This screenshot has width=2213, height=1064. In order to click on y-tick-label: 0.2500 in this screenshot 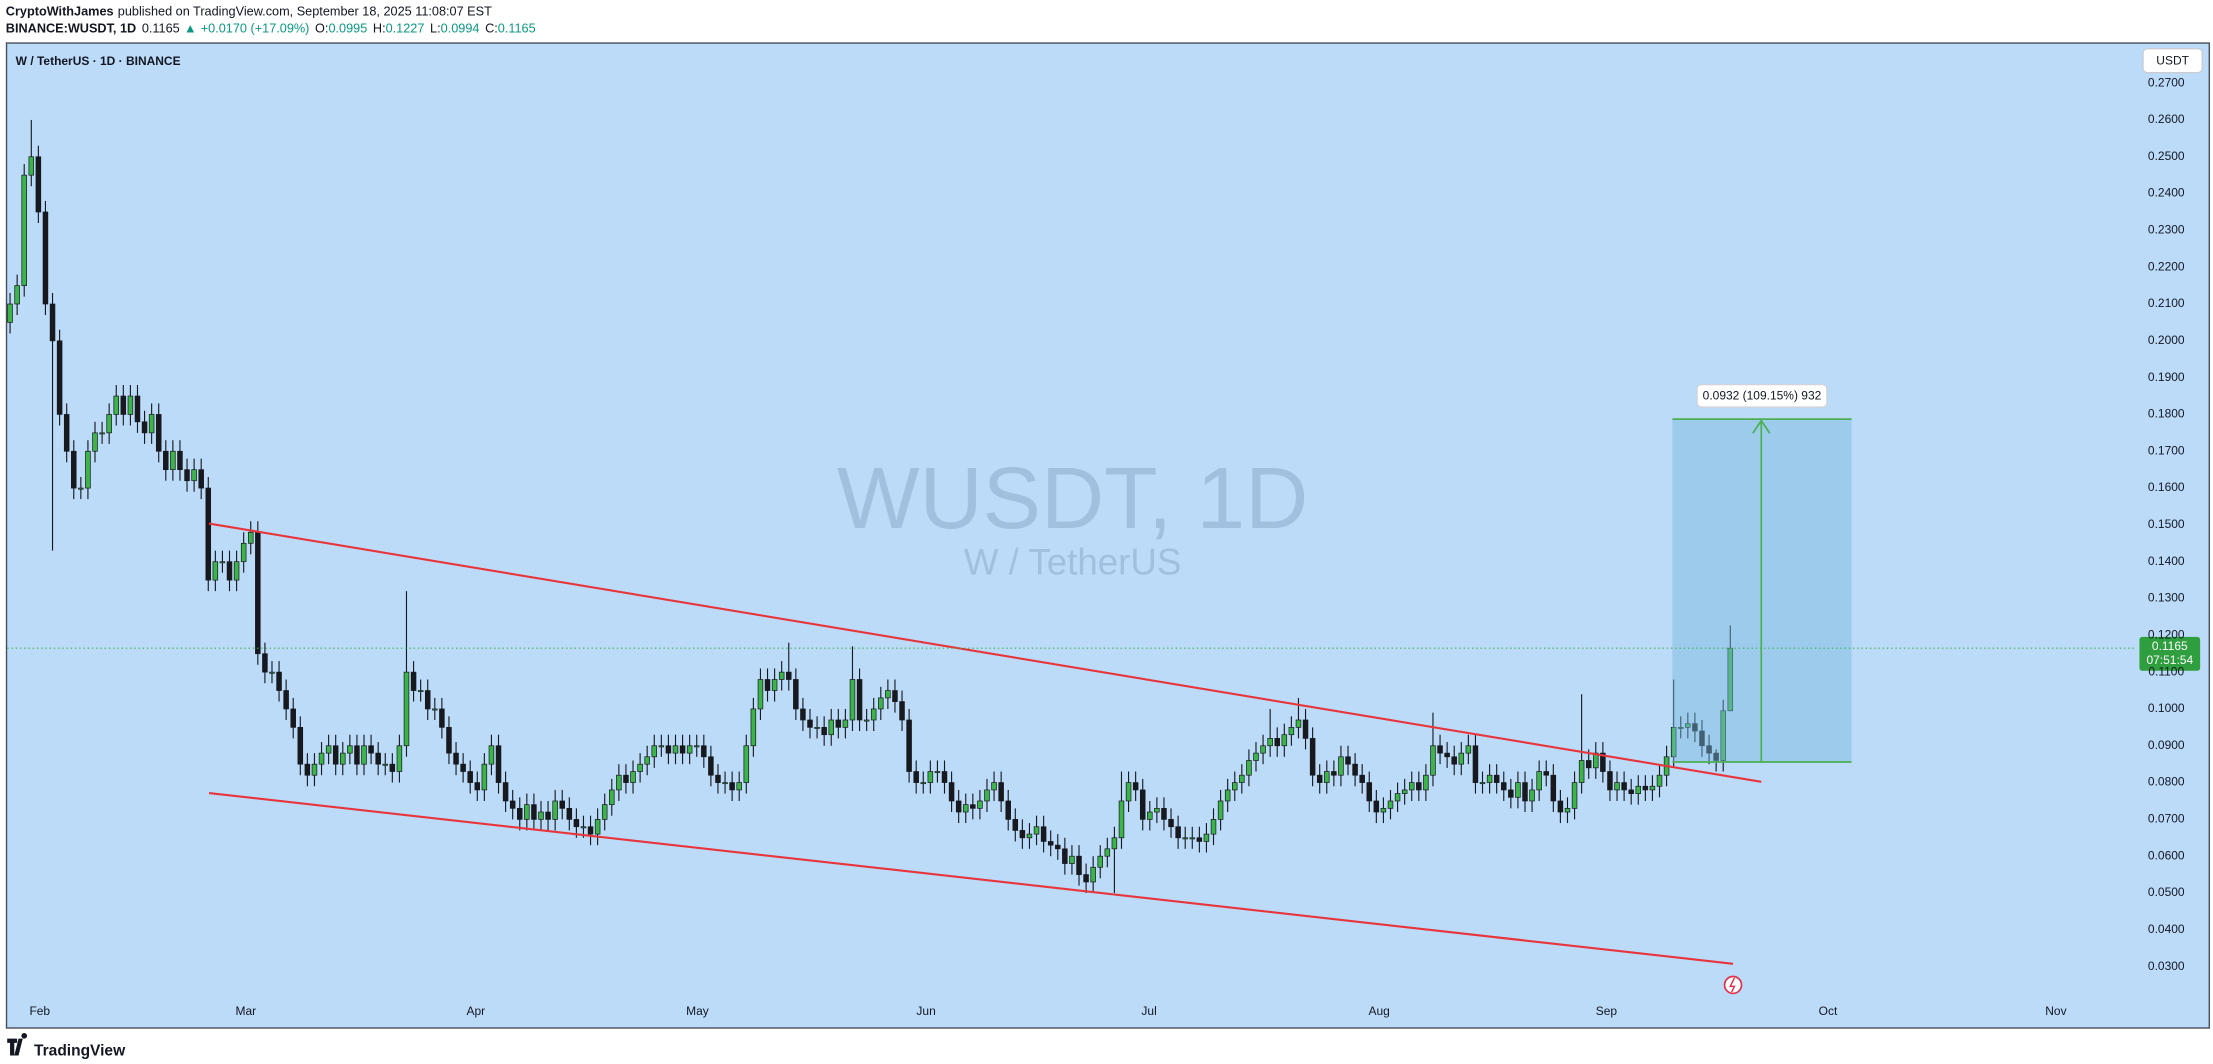, I will do `click(2166, 156)`.